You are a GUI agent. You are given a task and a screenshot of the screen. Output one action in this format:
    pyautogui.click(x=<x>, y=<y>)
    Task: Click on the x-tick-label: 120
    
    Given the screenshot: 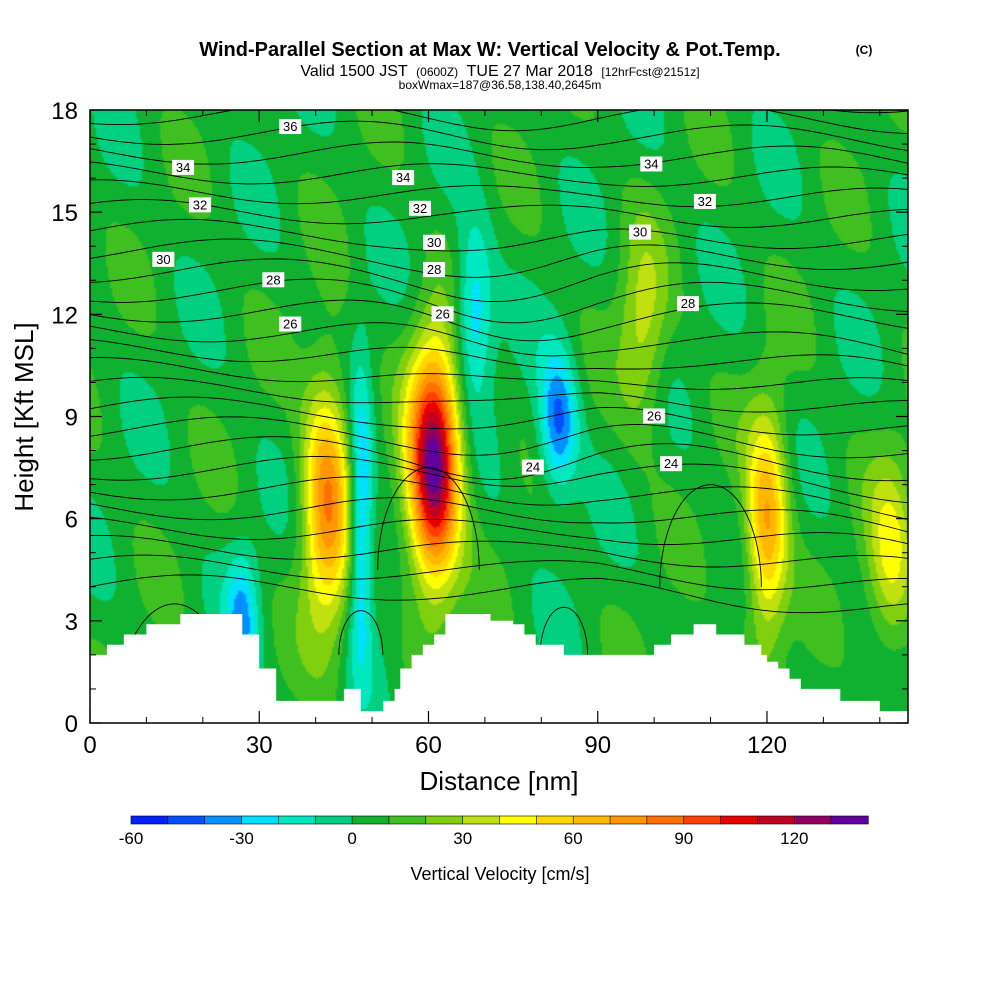 What is the action you would take?
    pyautogui.click(x=767, y=745)
    